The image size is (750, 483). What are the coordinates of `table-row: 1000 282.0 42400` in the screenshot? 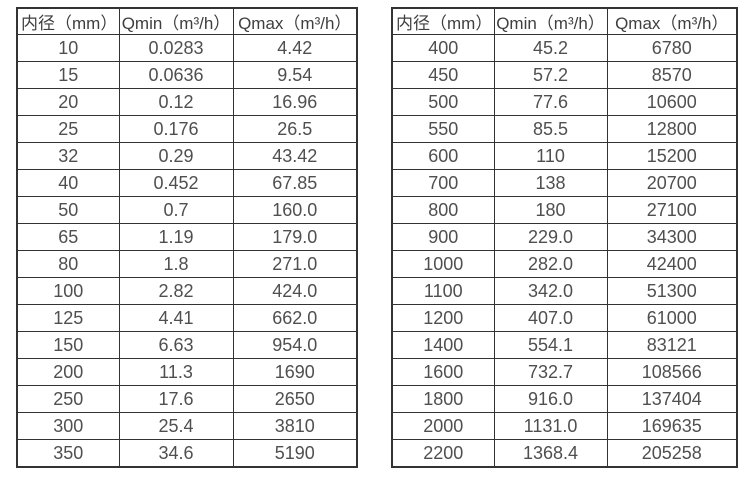 It's located at (564, 264).